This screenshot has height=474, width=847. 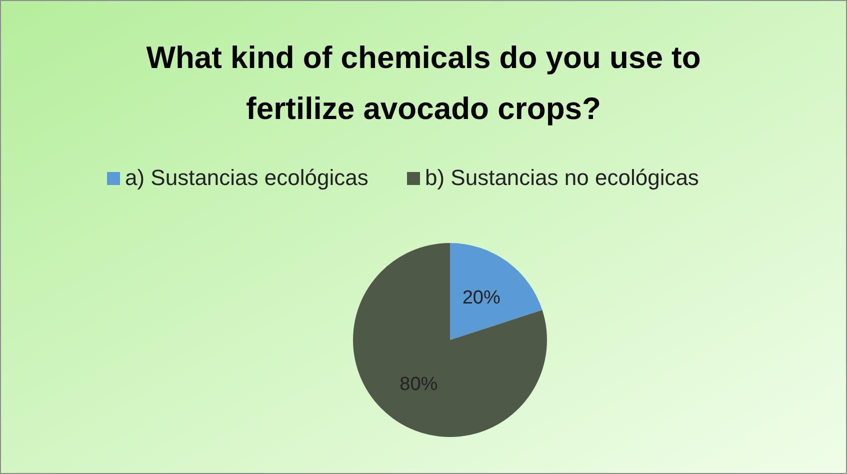 I want to click on data-label: 20%, so click(x=481, y=297).